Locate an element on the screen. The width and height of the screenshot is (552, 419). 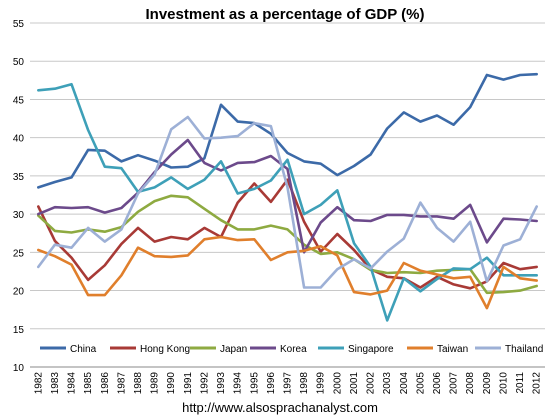
x-tick-label: 2000 is located at coordinates (337, 383).